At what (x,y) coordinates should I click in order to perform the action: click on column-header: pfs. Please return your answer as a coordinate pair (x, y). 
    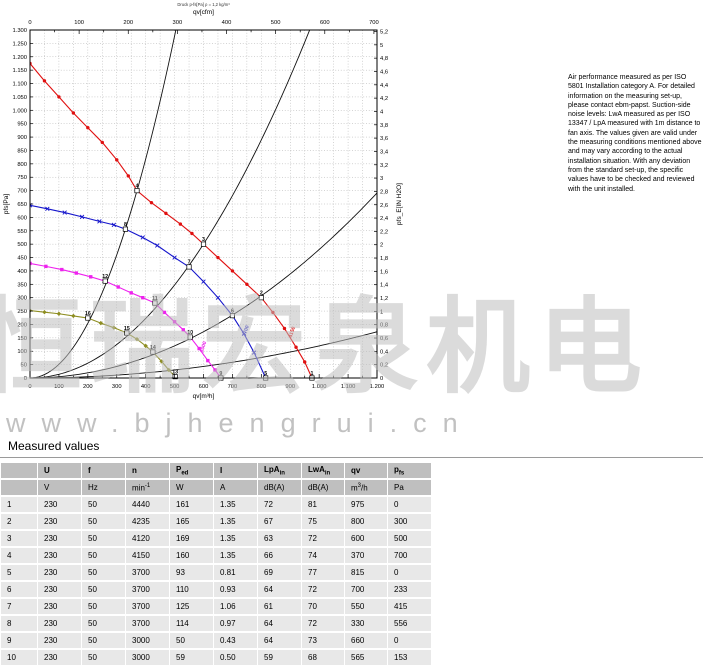
    Looking at the image, I should click on (409, 470).